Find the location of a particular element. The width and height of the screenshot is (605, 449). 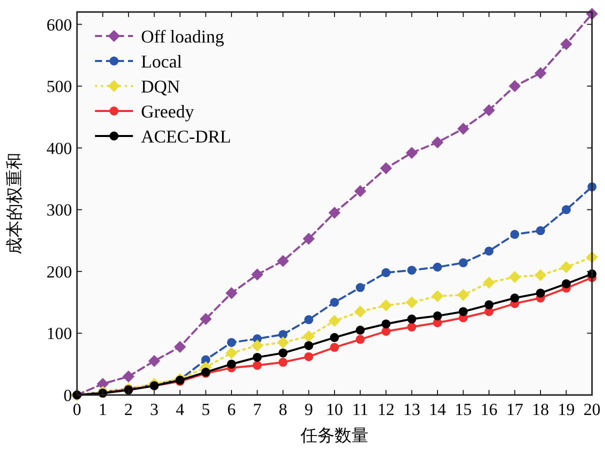

legend-label: ACEC-DRL is located at coordinates (186, 136).